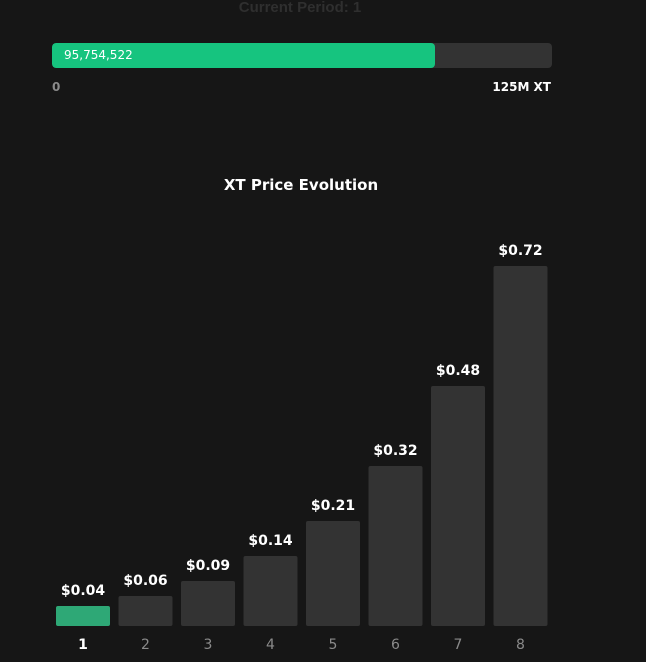 This screenshot has height=662, width=646. I want to click on bar-value-label: $0.04, so click(83, 591).